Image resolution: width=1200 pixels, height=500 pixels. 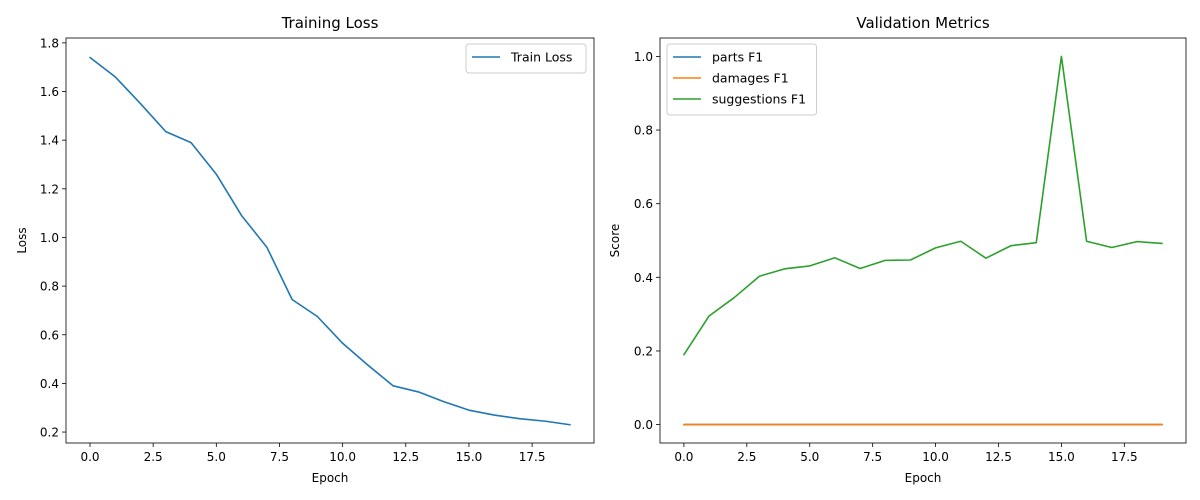 I want to click on training-loss-x-tick-label: 7.5, so click(x=279, y=457).